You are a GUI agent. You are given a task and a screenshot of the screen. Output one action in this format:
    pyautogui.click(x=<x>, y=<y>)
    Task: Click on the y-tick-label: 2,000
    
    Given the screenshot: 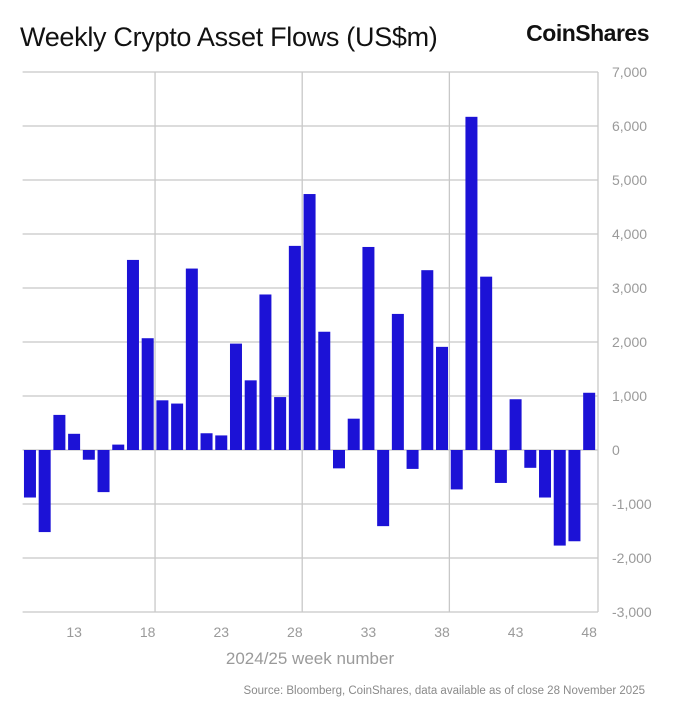 What is the action you would take?
    pyautogui.click(x=629, y=342)
    